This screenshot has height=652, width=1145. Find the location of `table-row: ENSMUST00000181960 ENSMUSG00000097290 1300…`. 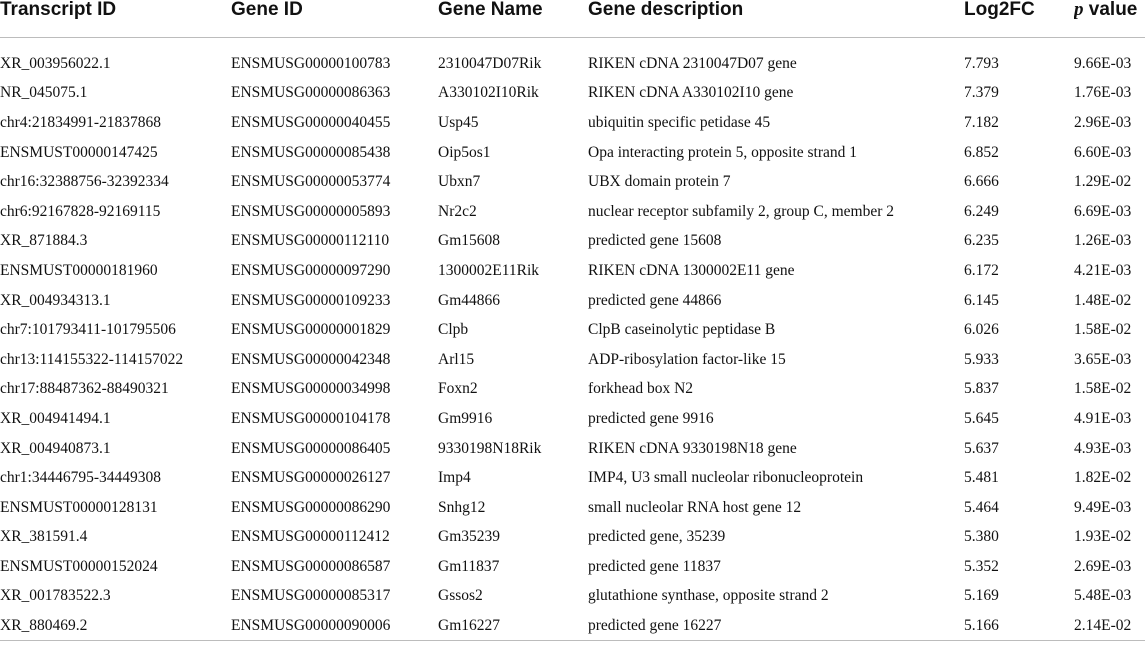

table-row: ENSMUST00000181960 ENSMUSG00000097290 1300… is located at coordinates (572, 271).